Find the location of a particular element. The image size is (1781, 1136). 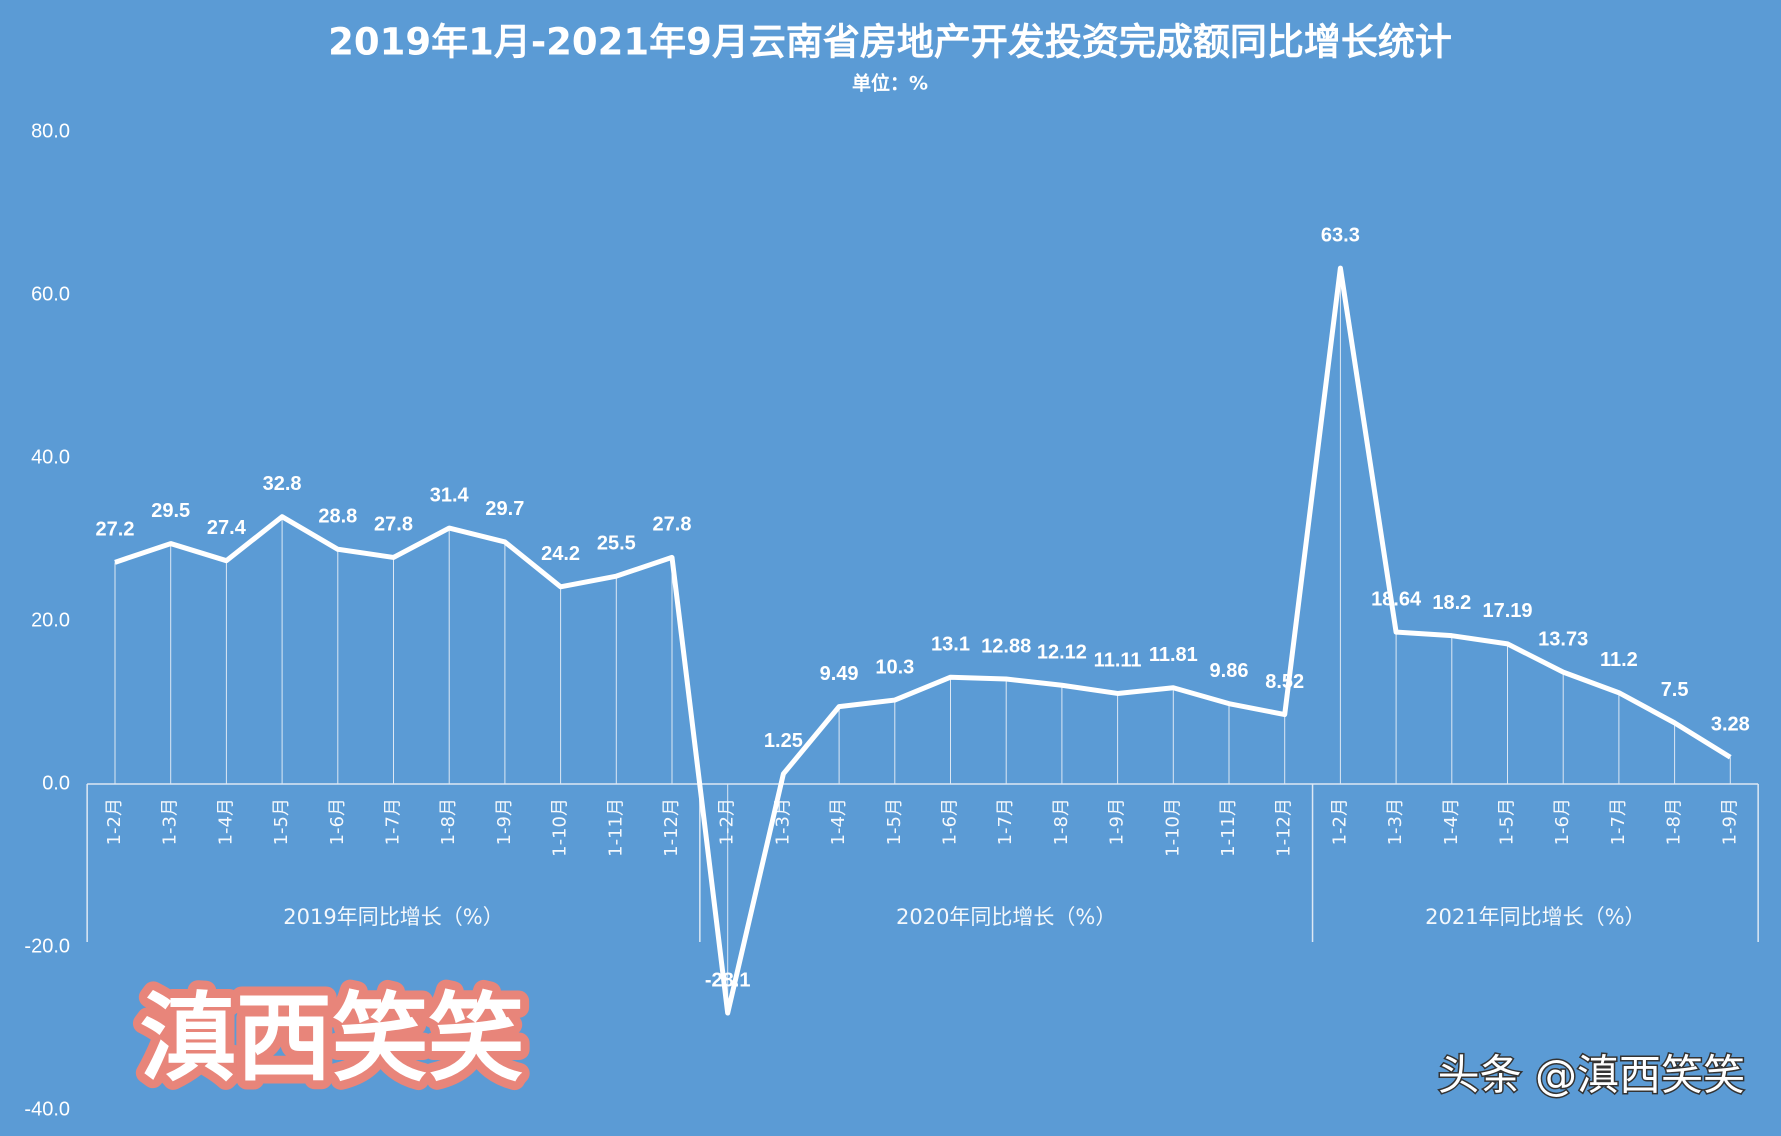

y-tick-label: -20.0 is located at coordinates (47, 946).